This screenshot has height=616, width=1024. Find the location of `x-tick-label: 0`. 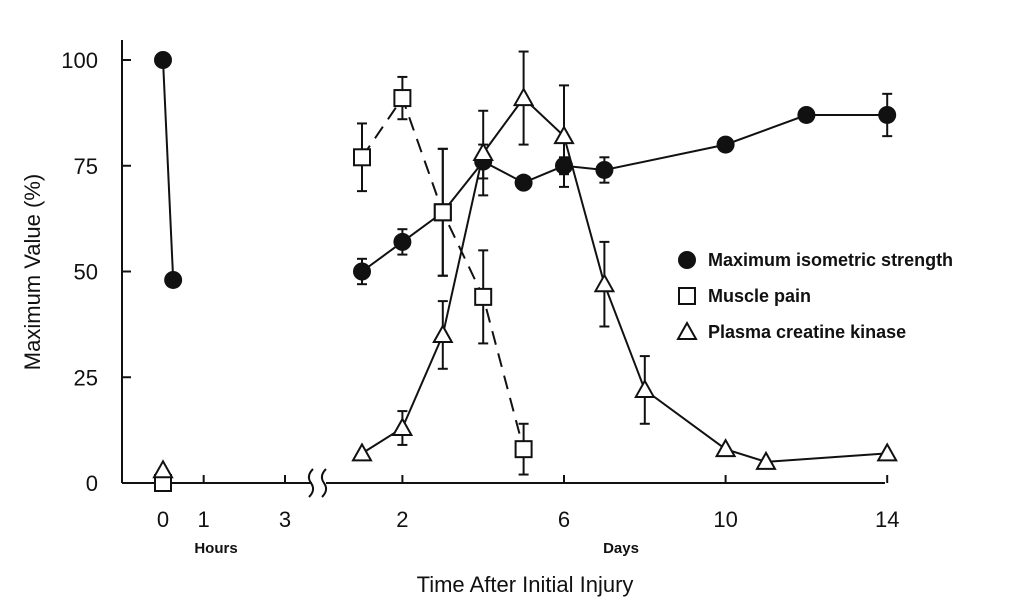

x-tick-label: 0 is located at coordinates (163, 519).